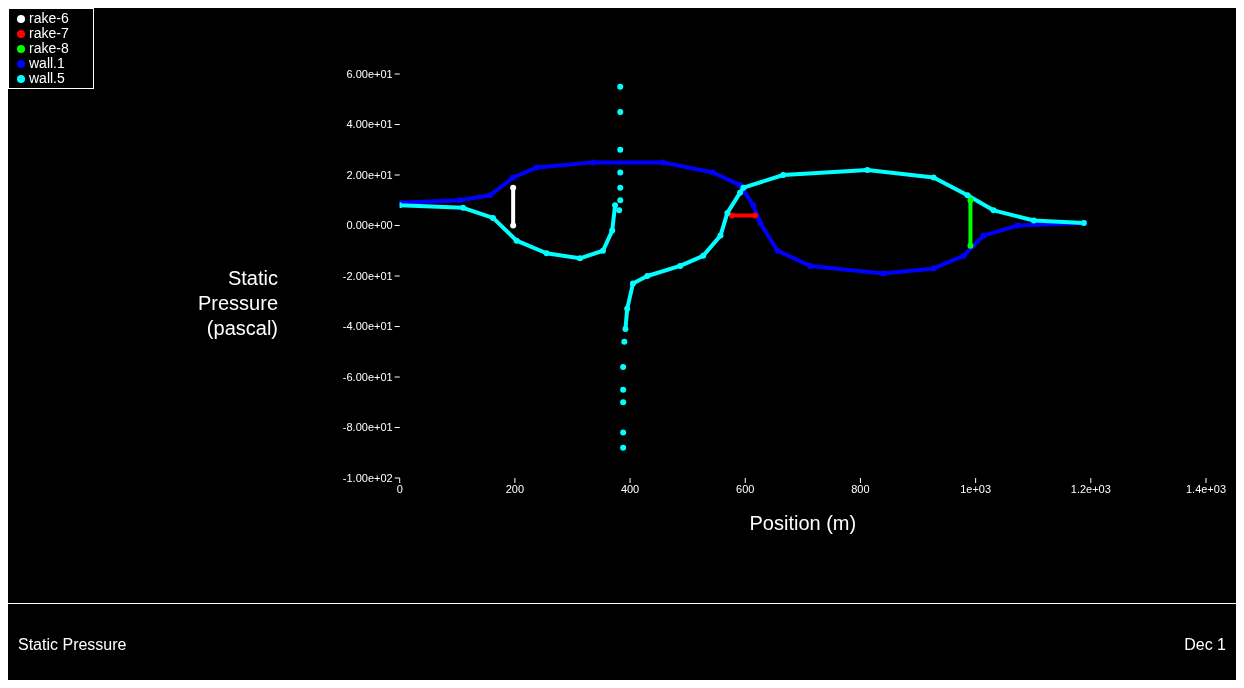  Describe the element at coordinates (367, 376) in the screenshot. I see `y-tick-label: -6.00e+01` at that location.